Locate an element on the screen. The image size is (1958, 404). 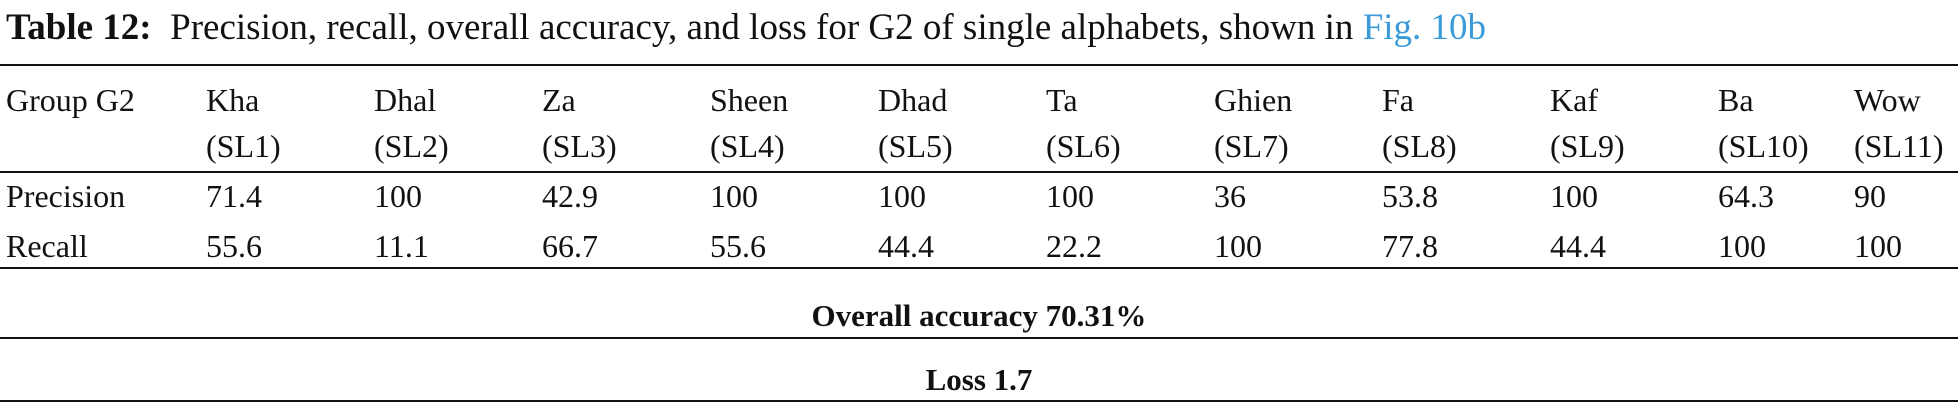
column-header-name: Ghien is located at coordinates (1253, 100).